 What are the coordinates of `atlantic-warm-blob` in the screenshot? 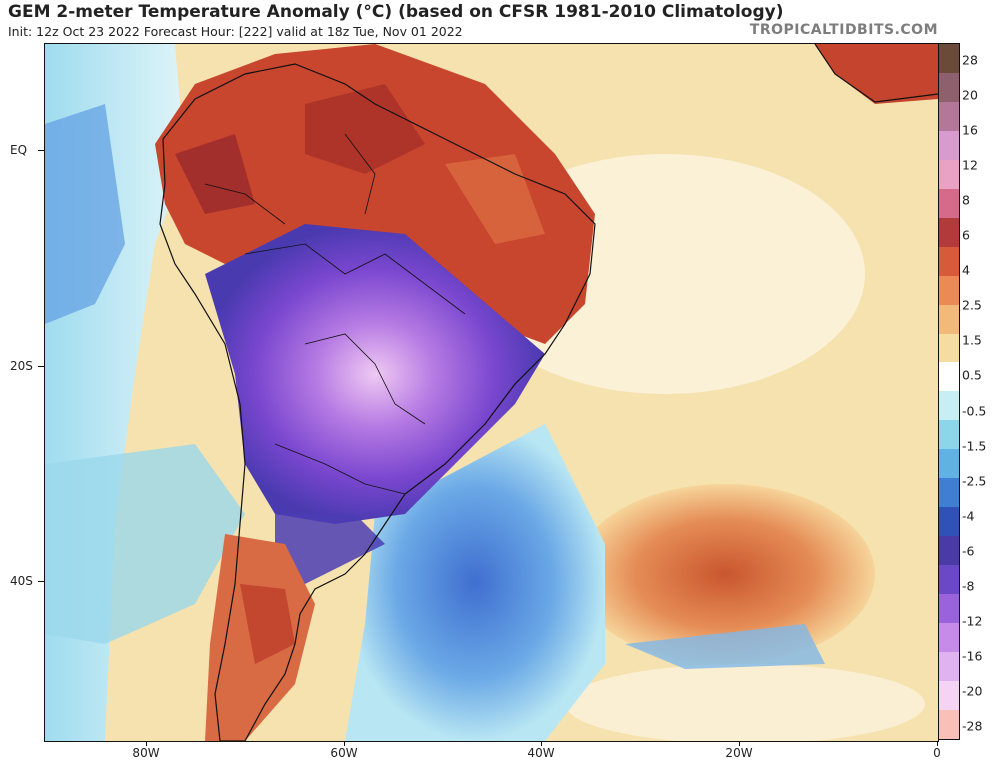 It's located at (725, 574).